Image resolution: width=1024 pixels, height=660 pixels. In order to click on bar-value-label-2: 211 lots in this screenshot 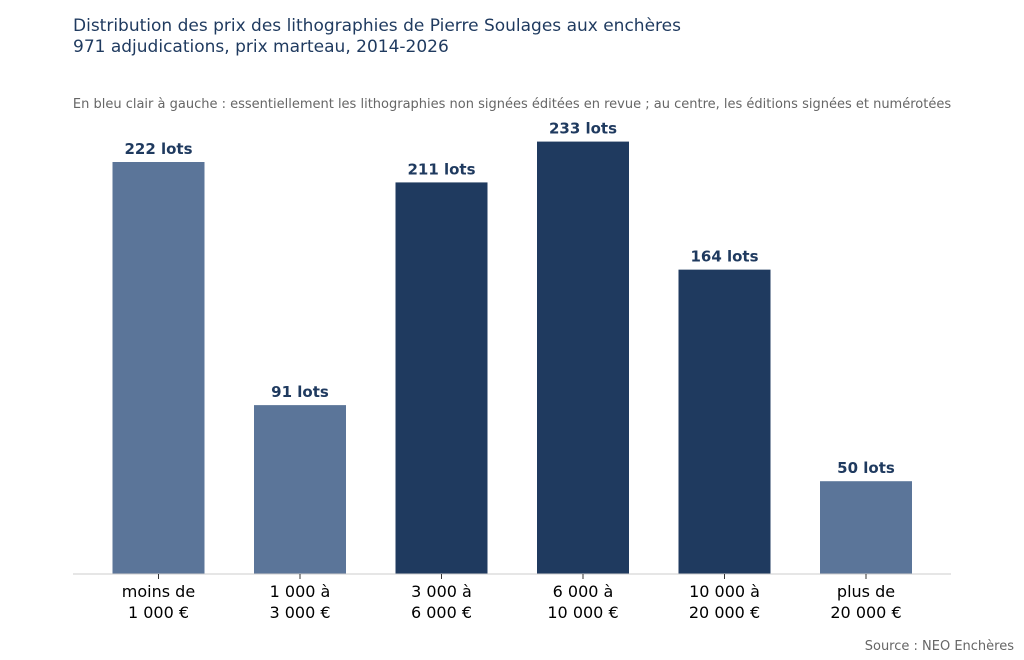, I will do `click(441, 169)`.